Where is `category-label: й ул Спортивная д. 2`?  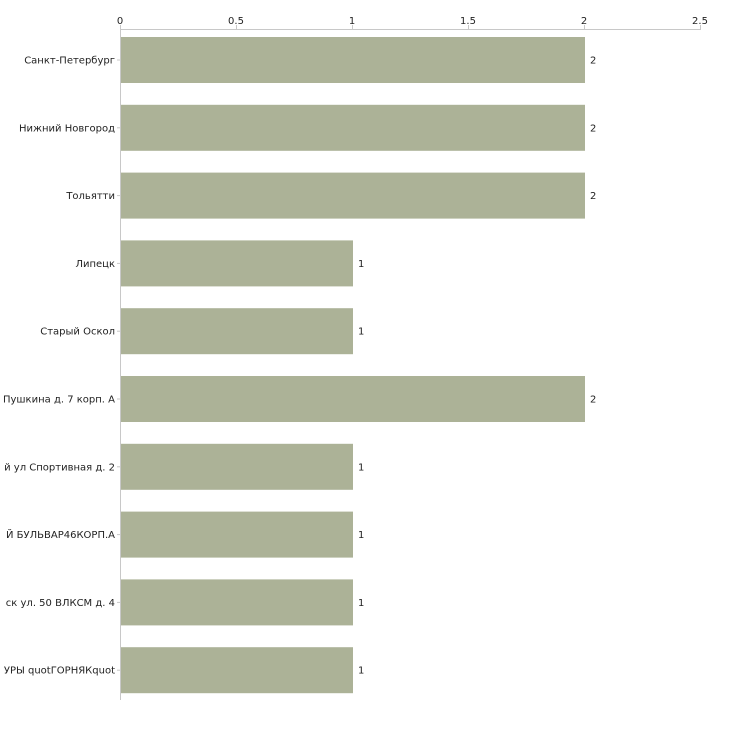 category-label: й ул Спортивная д. 2 is located at coordinates (59, 467).